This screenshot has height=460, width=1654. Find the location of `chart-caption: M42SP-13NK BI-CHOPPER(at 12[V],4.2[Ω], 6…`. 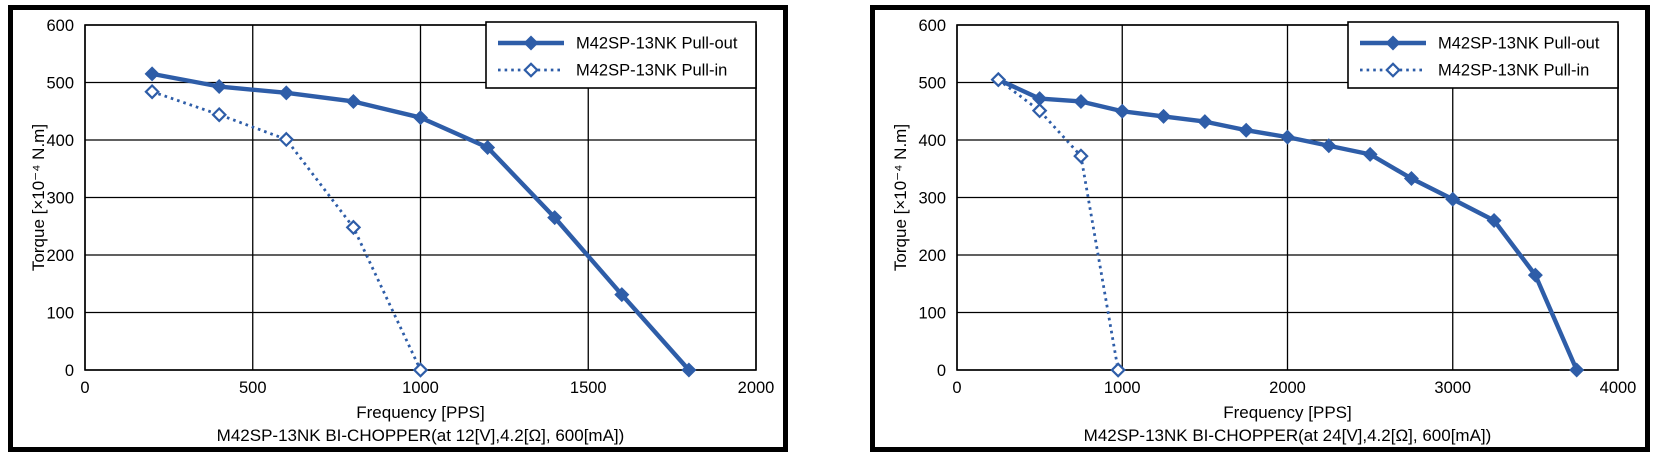

chart-caption: M42SP-13NK BI-CHOPPER(at 12[V],4.2[Ω], 6… is located at coordinates (421, 435).